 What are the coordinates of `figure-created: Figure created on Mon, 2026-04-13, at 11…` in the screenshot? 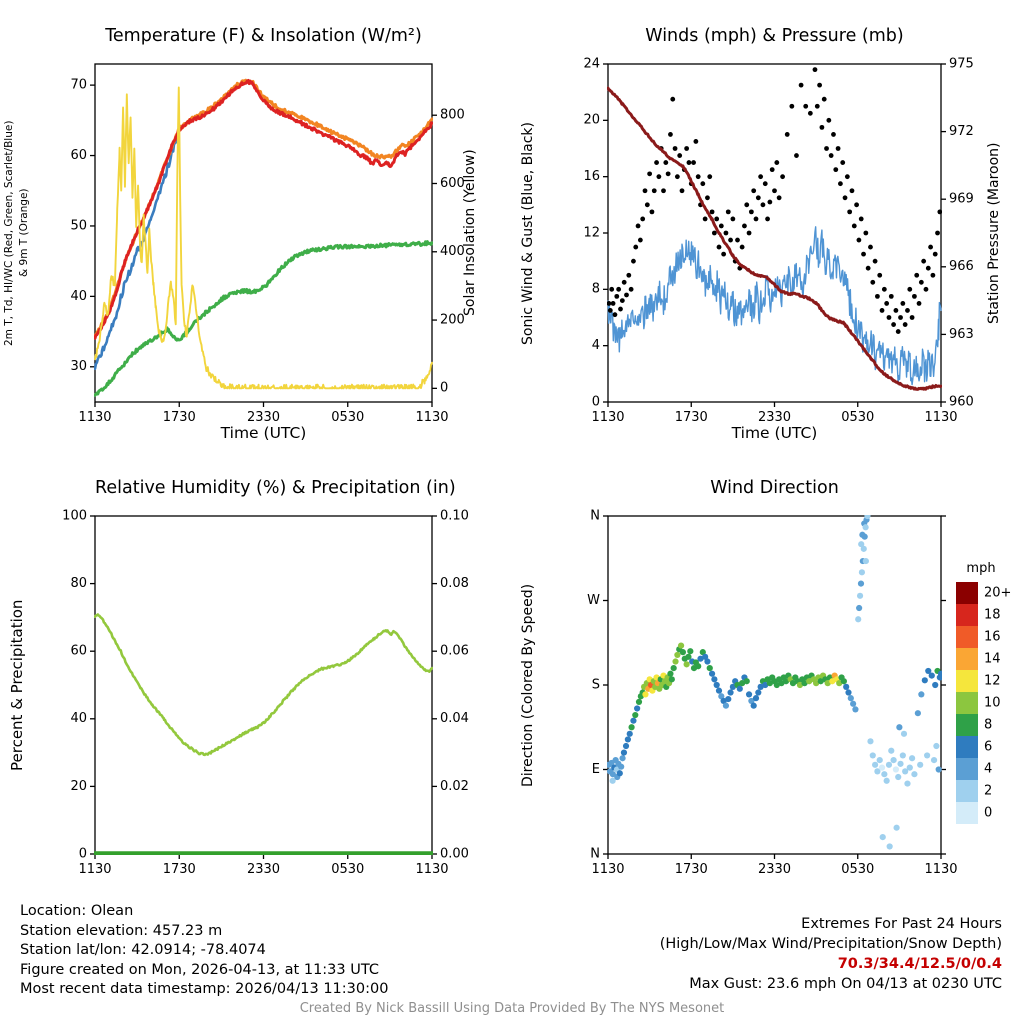 It's located at (199, 969).